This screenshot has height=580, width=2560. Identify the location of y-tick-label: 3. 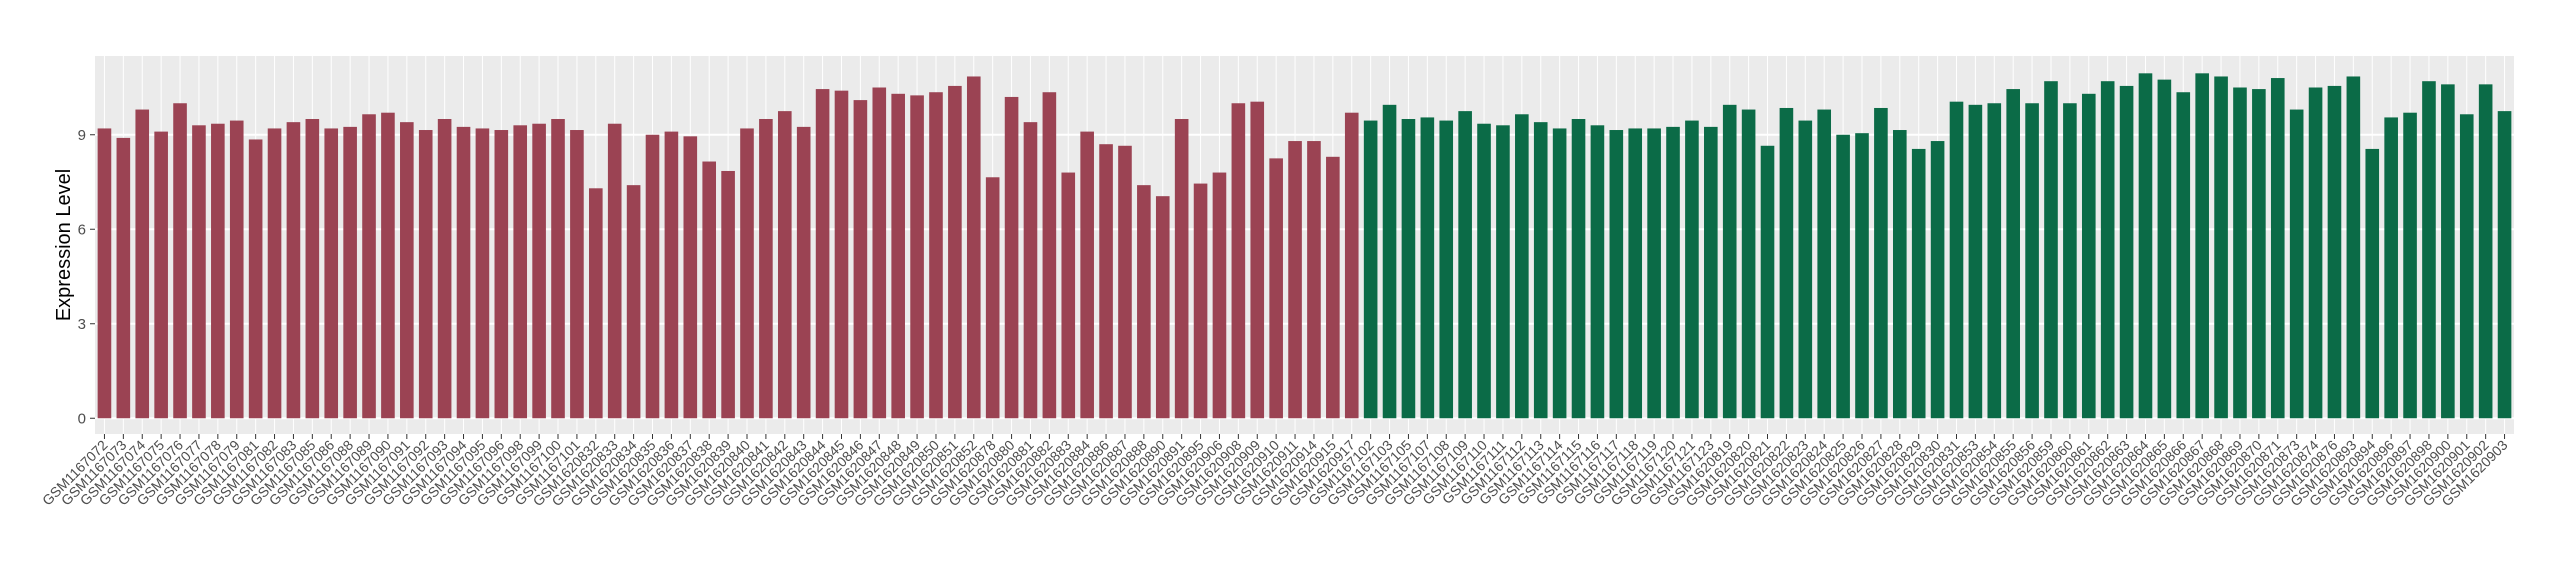
(82, 324).